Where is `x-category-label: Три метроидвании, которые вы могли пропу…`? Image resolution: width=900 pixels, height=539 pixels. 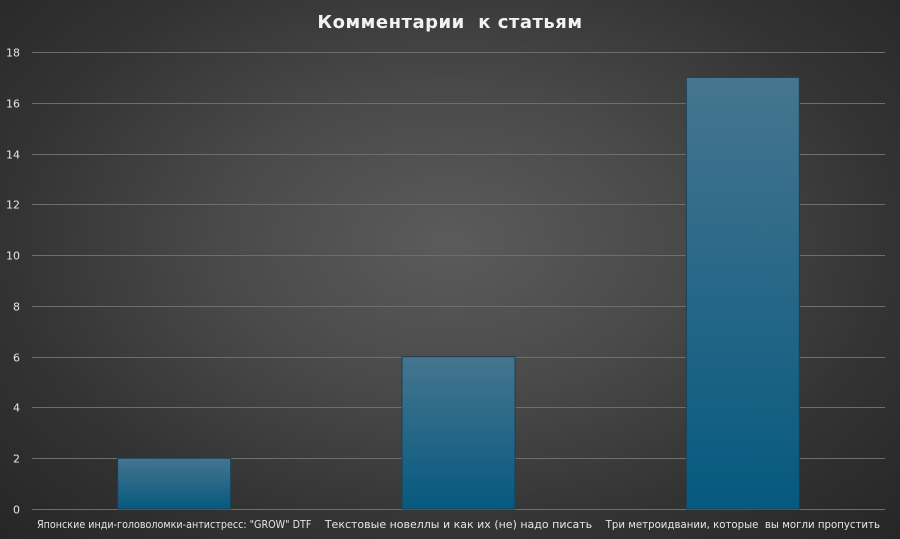
x-category-label: Три метроидвании, которые вы могли пропу… is located at coordinates (742, 524).